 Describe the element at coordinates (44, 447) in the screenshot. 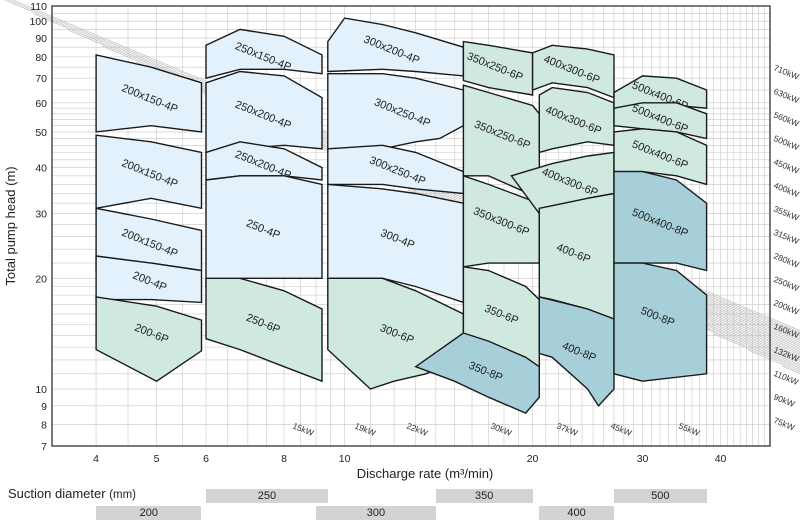

I see `y-tick-label: 7` at that location.